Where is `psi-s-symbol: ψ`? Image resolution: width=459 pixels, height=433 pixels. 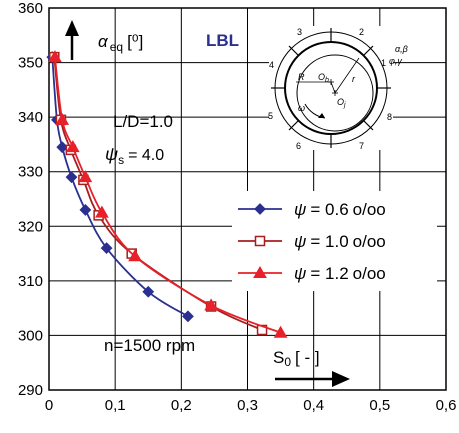 psi-s-symbol: ψ is located at coordinates (111, 154).